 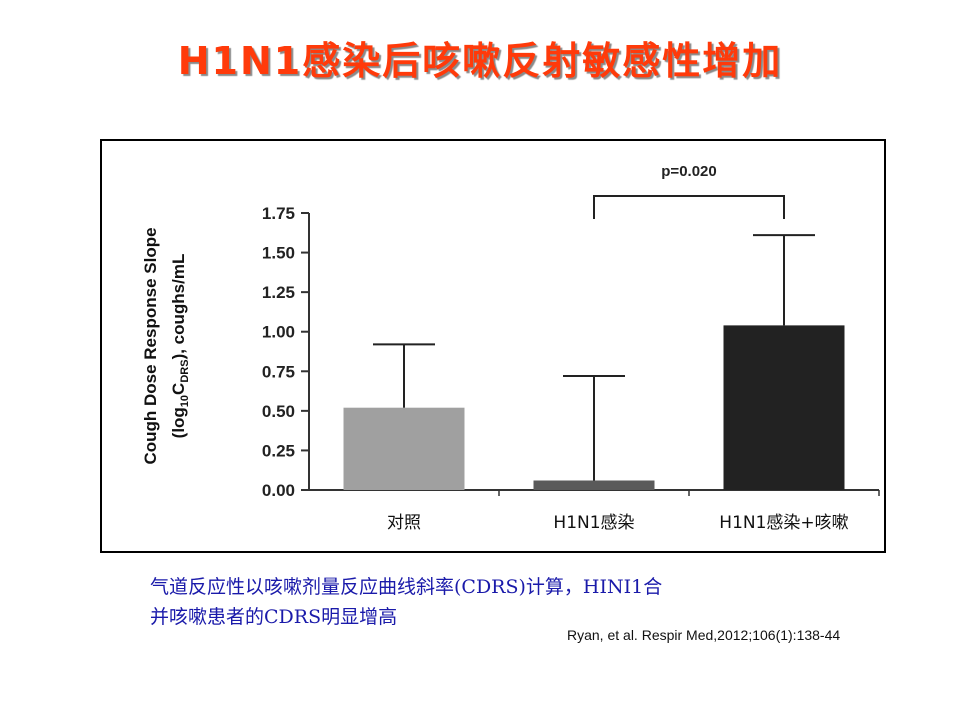 I want to click on x-tick-labels: 对照 H1N1感染 H1N1感染+咳嗽, so click(x=618, y=523).